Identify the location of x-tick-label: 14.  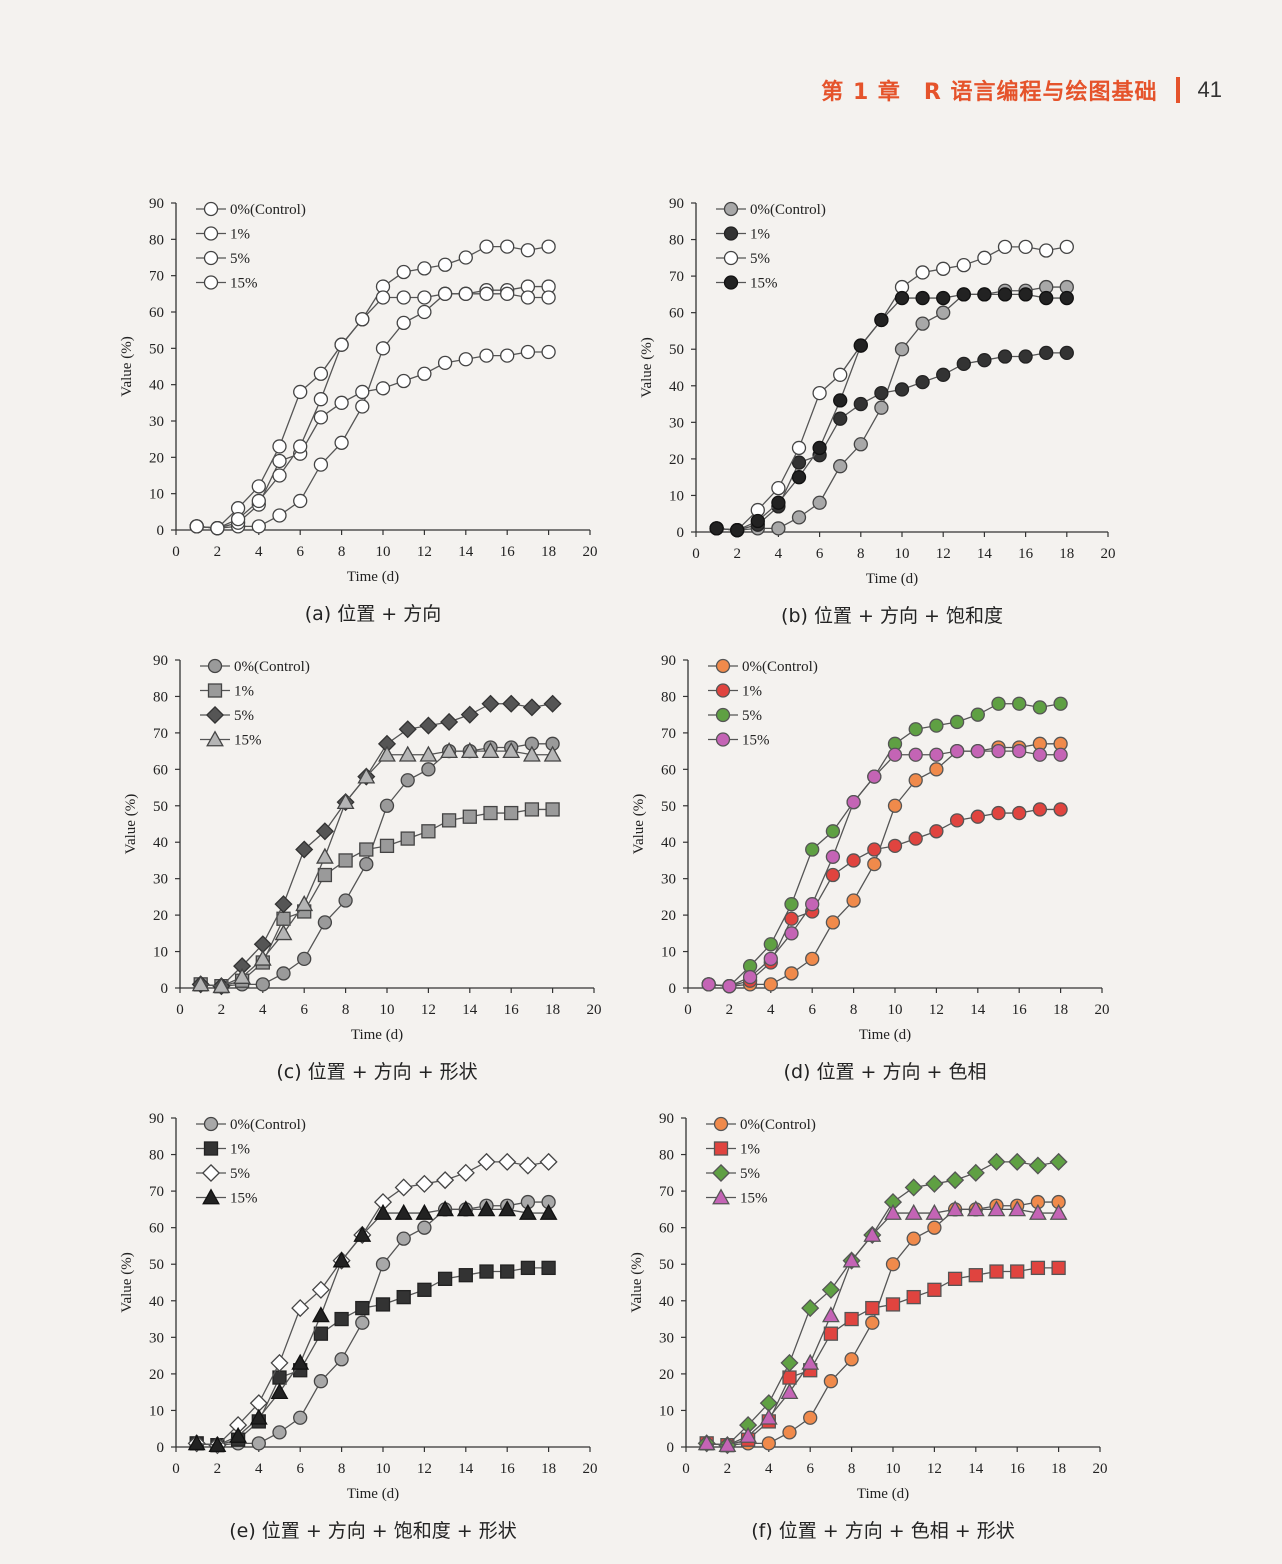
(978, 1010).